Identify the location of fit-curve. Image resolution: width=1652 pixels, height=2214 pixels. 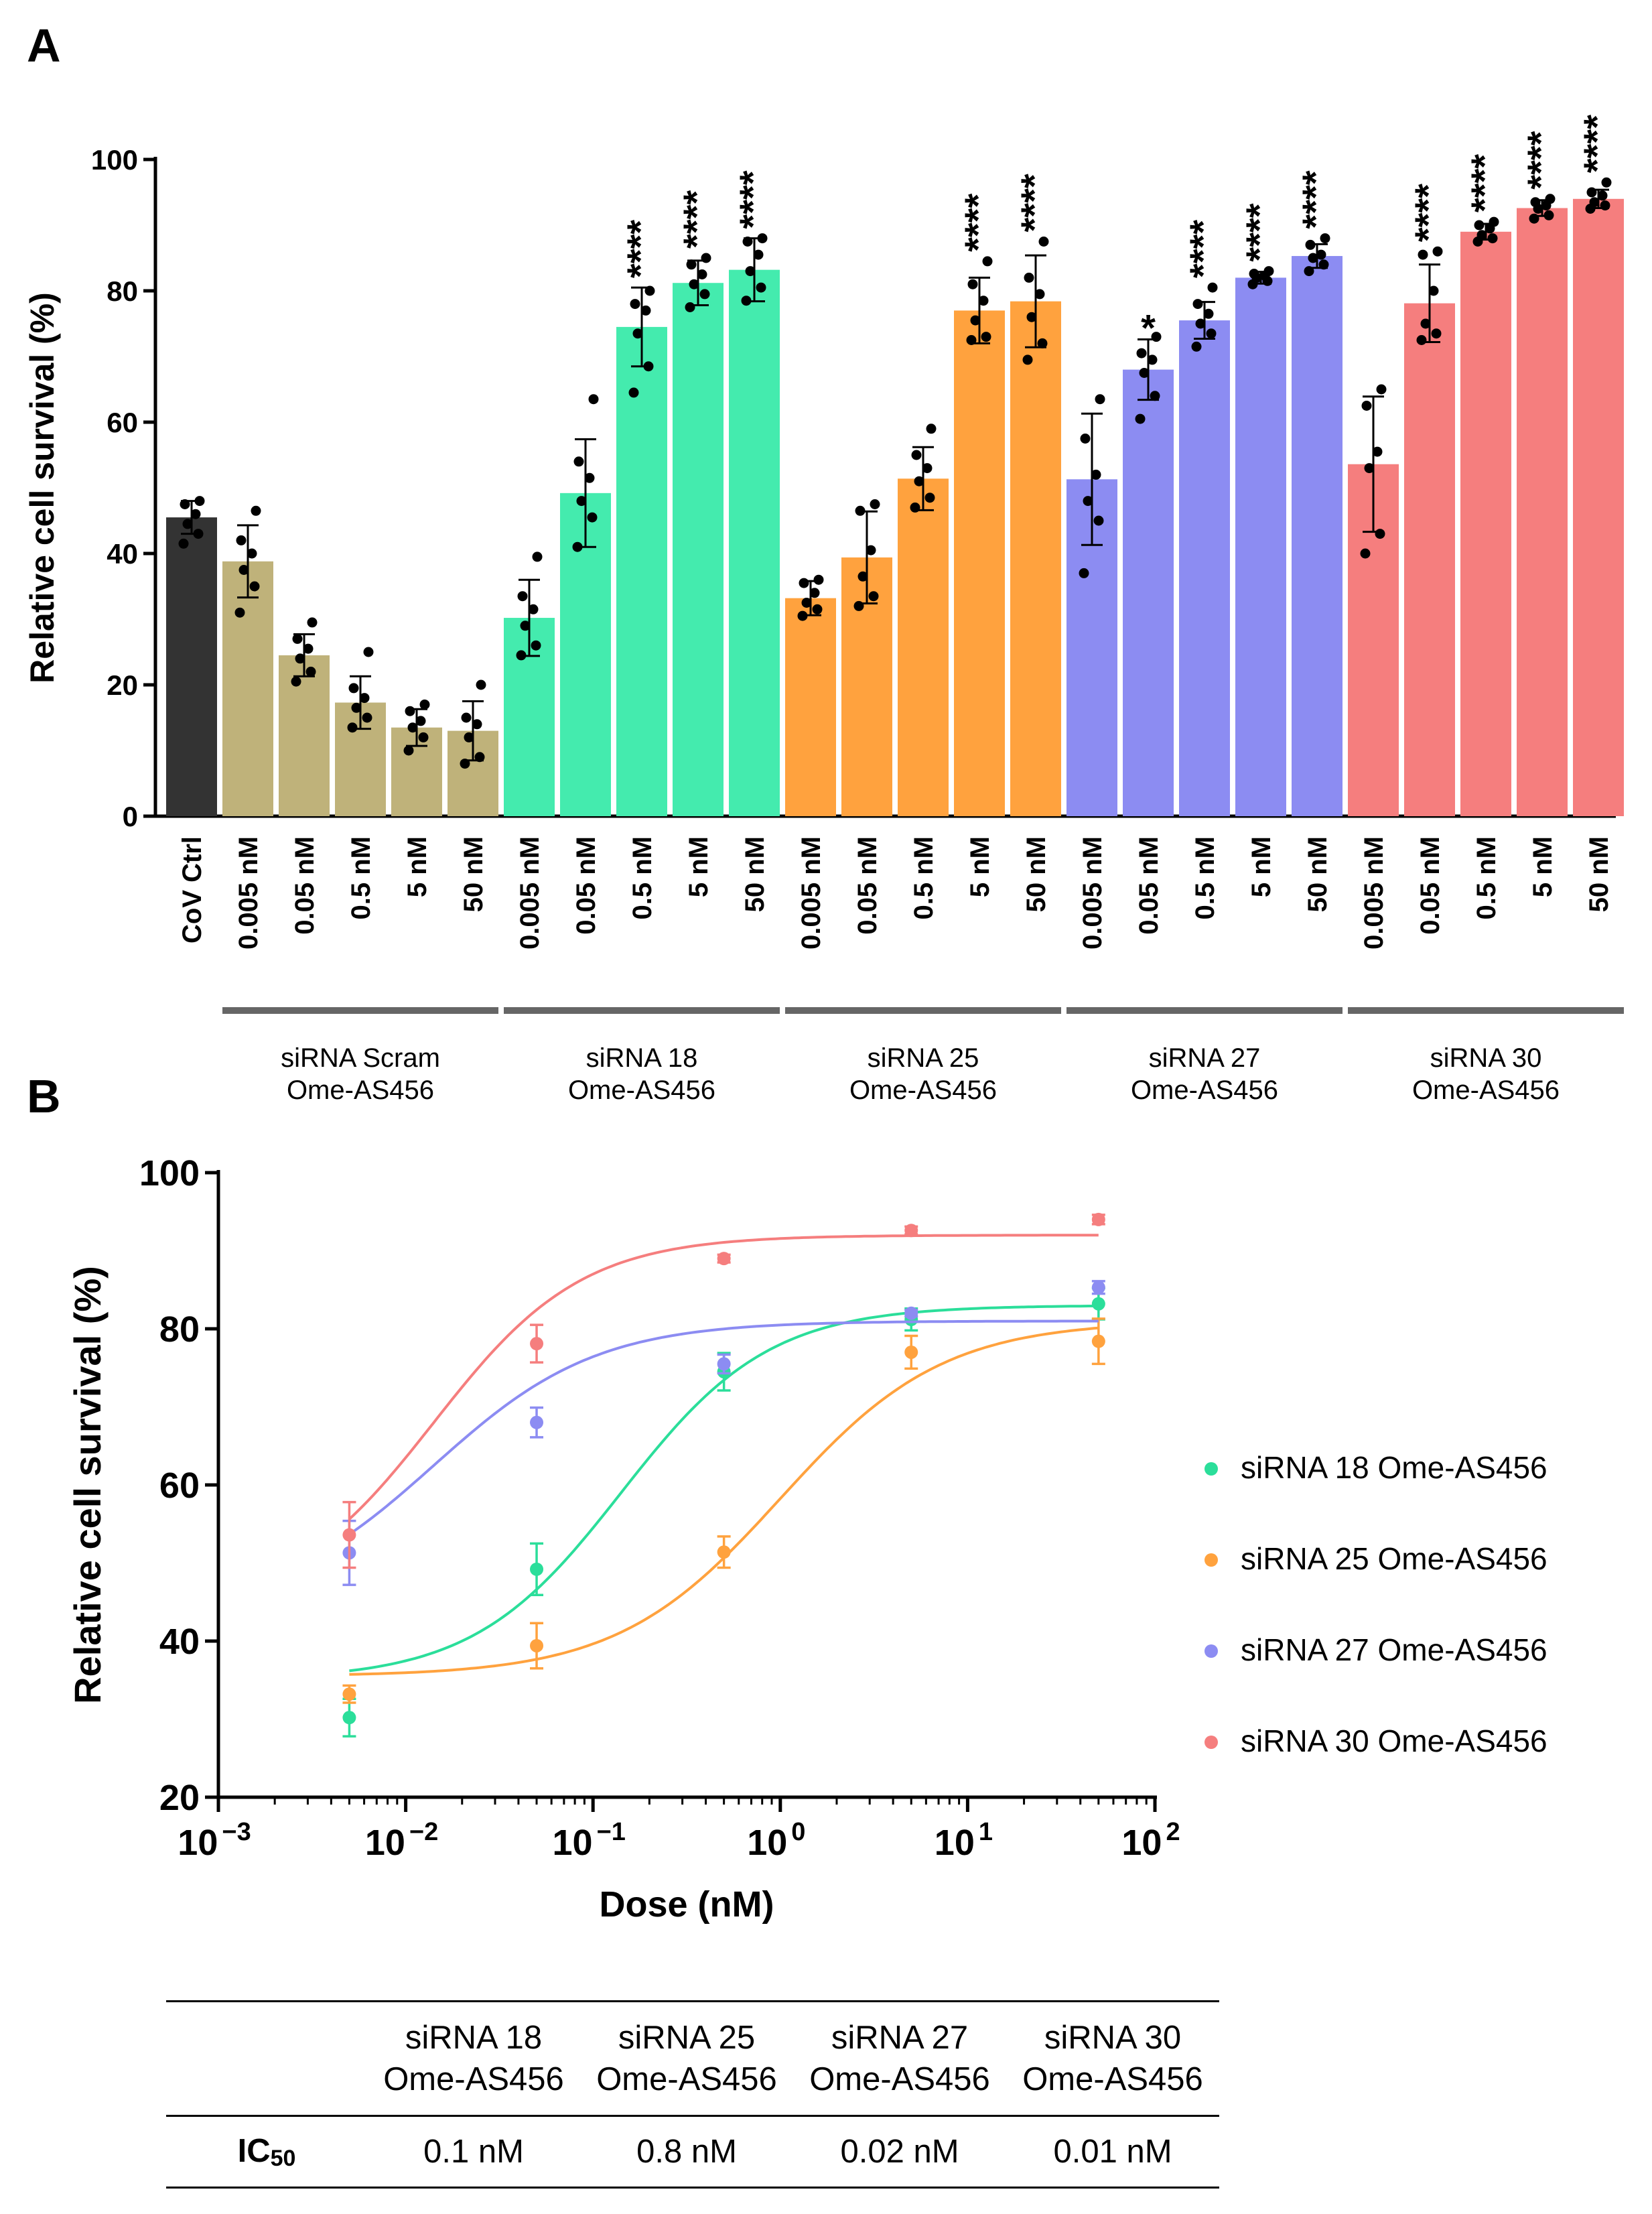
(723, 1428).